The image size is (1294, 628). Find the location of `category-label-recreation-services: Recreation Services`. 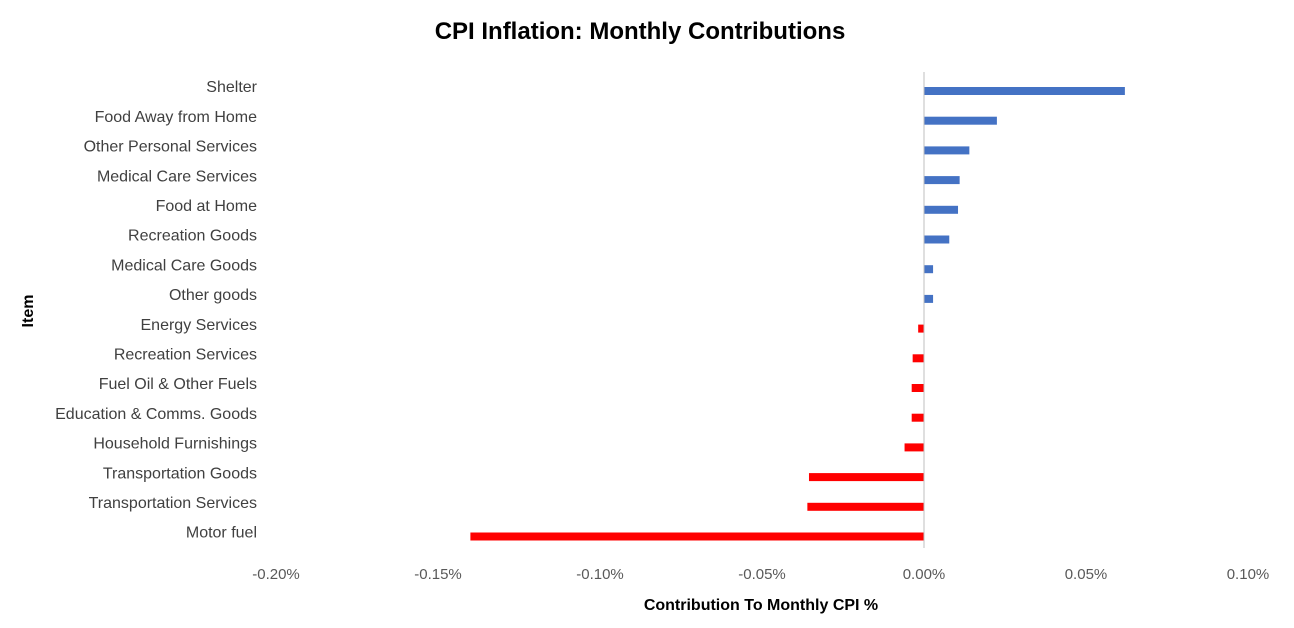

category-label-recreation-services: Recreation Services is located at coordinates (185, 355).